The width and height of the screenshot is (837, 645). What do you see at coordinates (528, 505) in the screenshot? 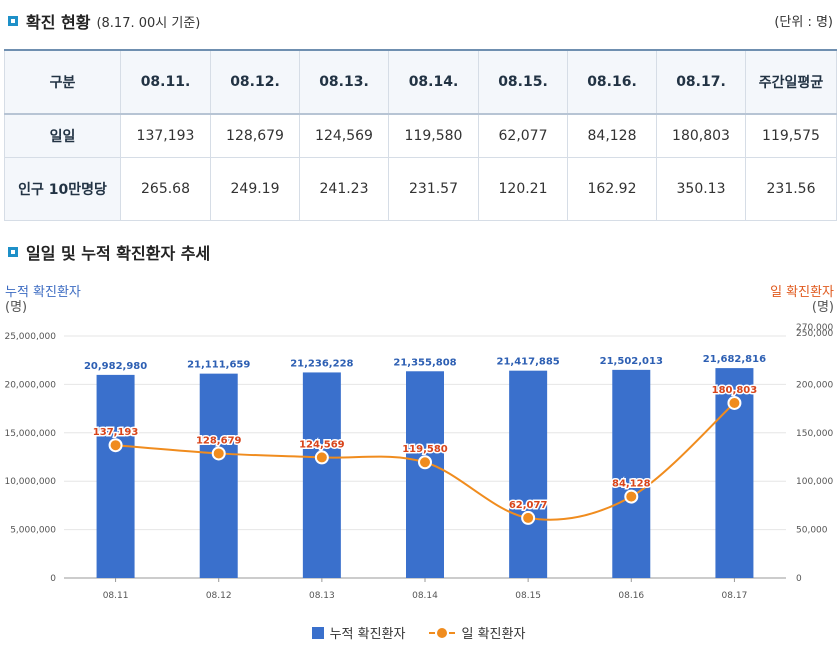
I see `line-data-label: 62,077` at bounding box center [528, 505].